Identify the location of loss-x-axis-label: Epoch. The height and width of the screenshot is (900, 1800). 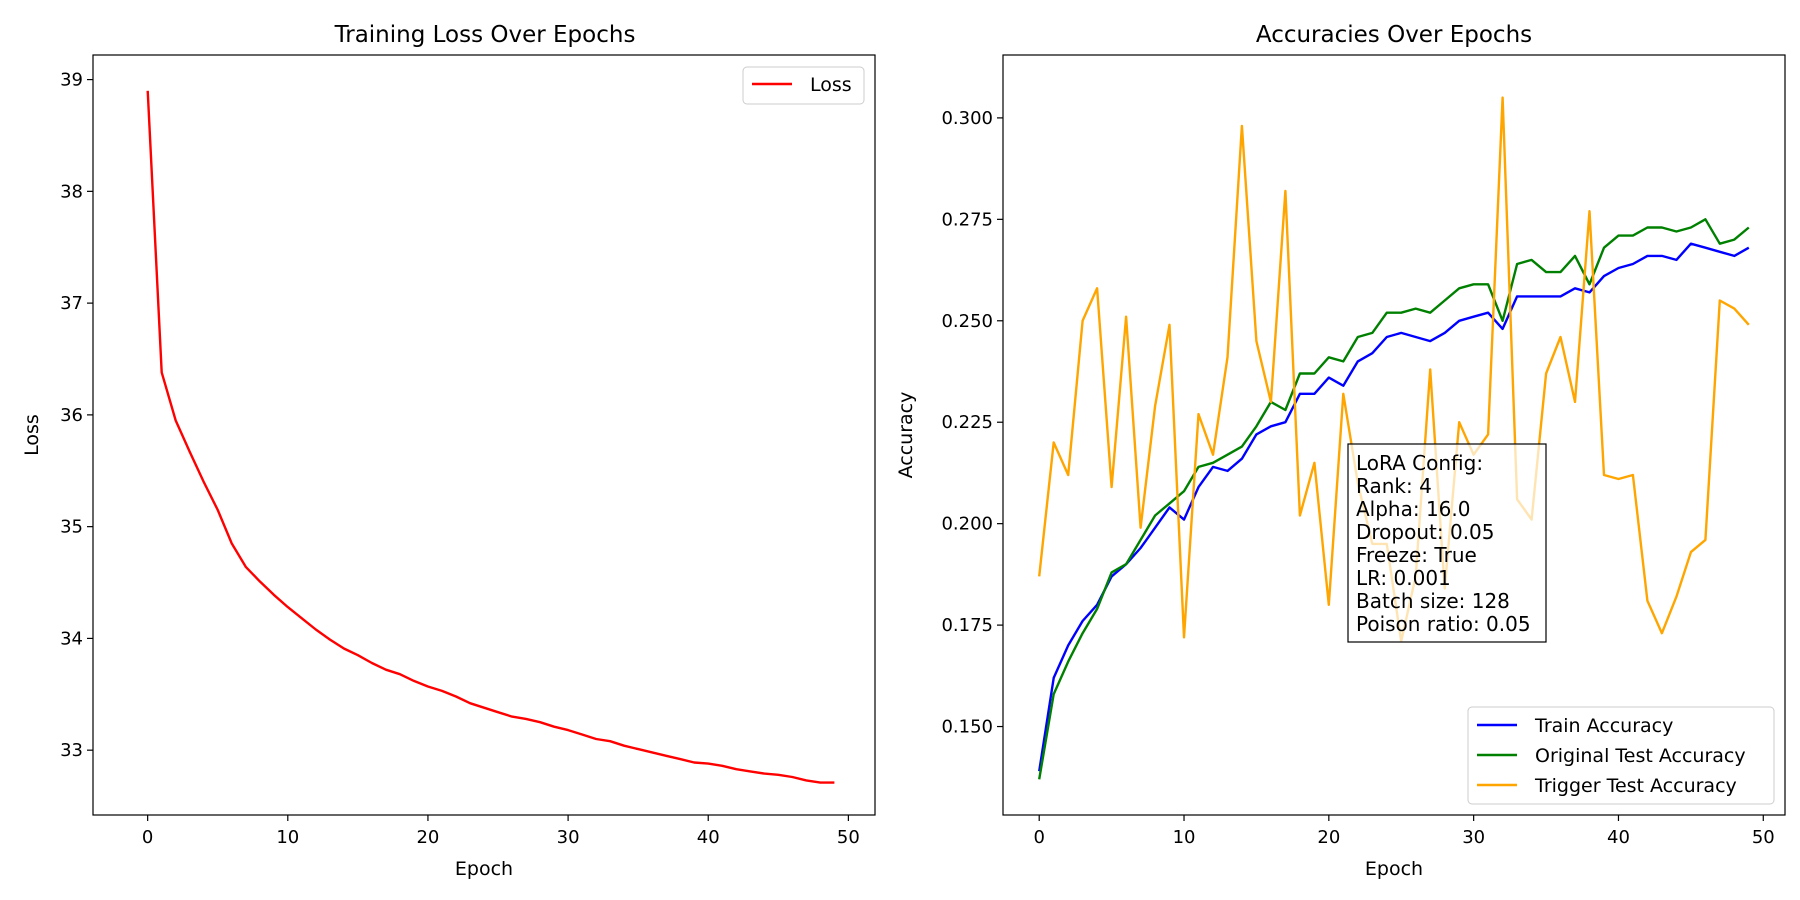
(484, 869).